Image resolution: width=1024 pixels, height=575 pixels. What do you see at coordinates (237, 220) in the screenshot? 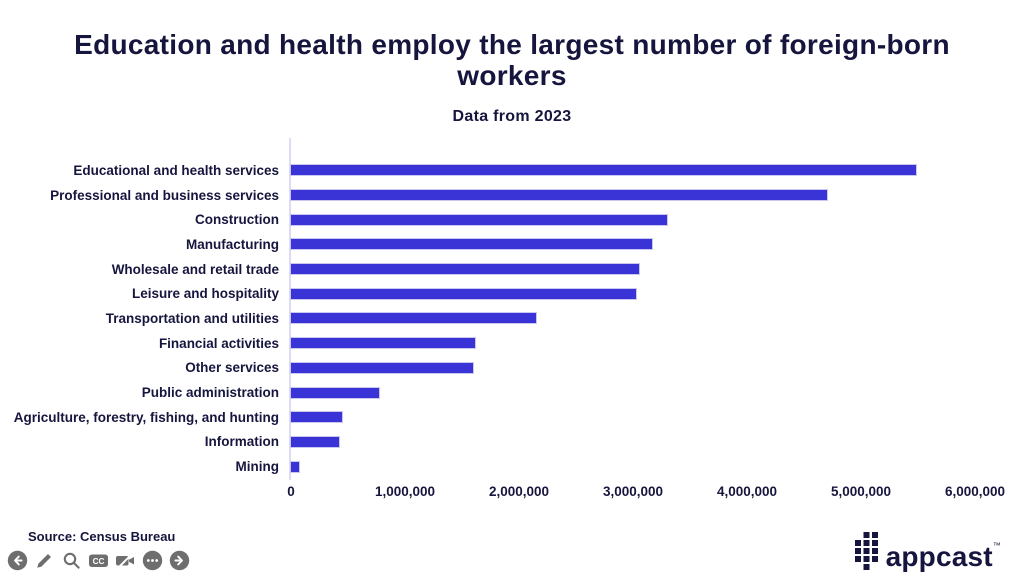
I see `category-label: Construction` at bounding box center [237, 220].